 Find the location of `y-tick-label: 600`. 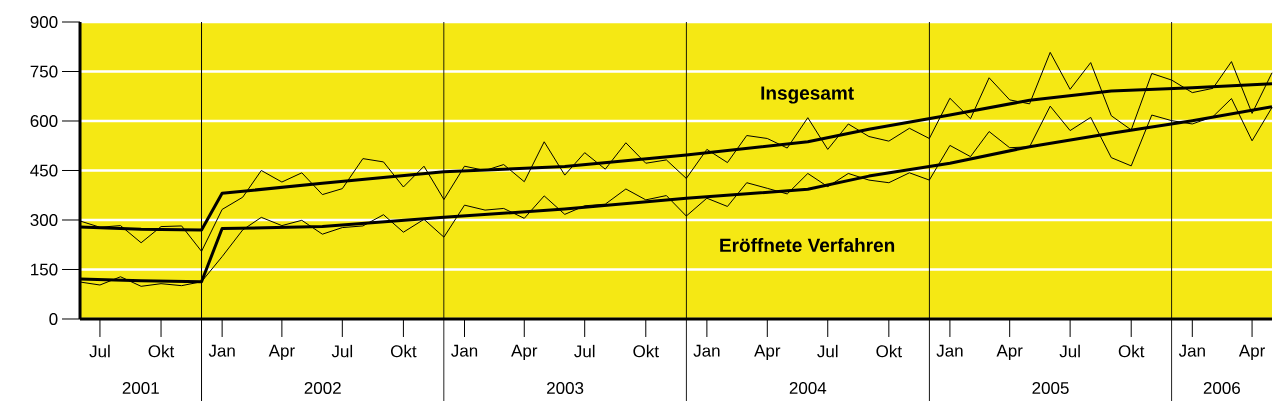

y-tick-label: 600 is located at coordinates (44, 121).